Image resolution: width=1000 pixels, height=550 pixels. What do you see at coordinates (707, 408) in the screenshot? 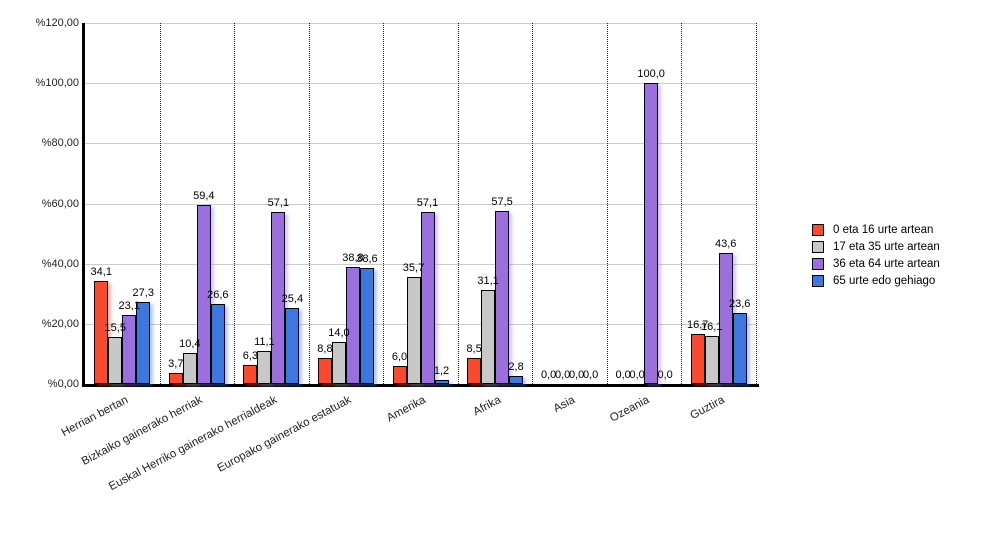
I see `x-axis-category-label: Guztira` at bounding box center [707, 408].